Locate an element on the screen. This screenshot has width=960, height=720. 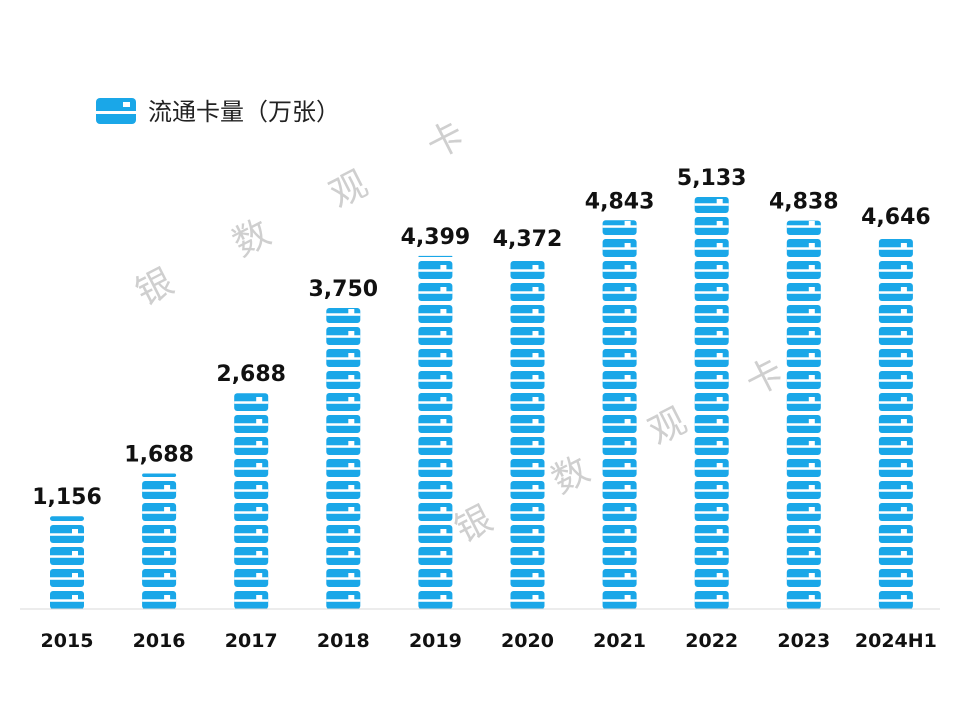
value-label-2018: 3,750 is located at coordinates (344, 289).